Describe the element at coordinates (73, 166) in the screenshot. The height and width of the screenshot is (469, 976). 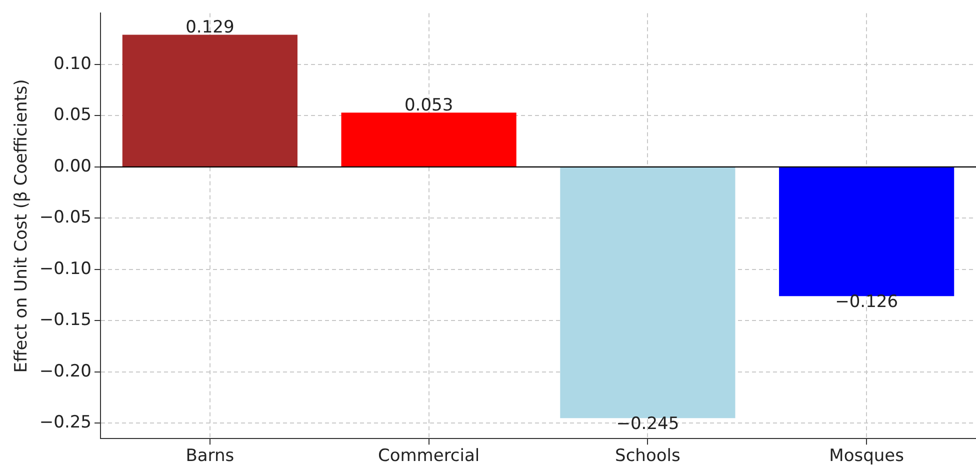
I see `y-tick-label: 0.00` at that location.